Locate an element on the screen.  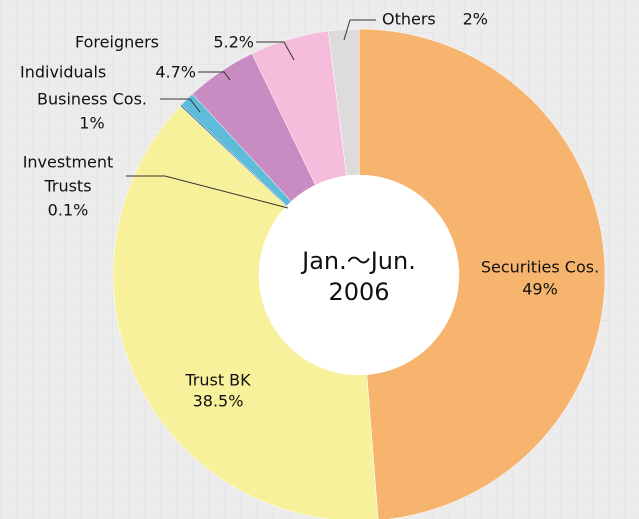
value-label: 0.1% is located at coordinates (68, 210).